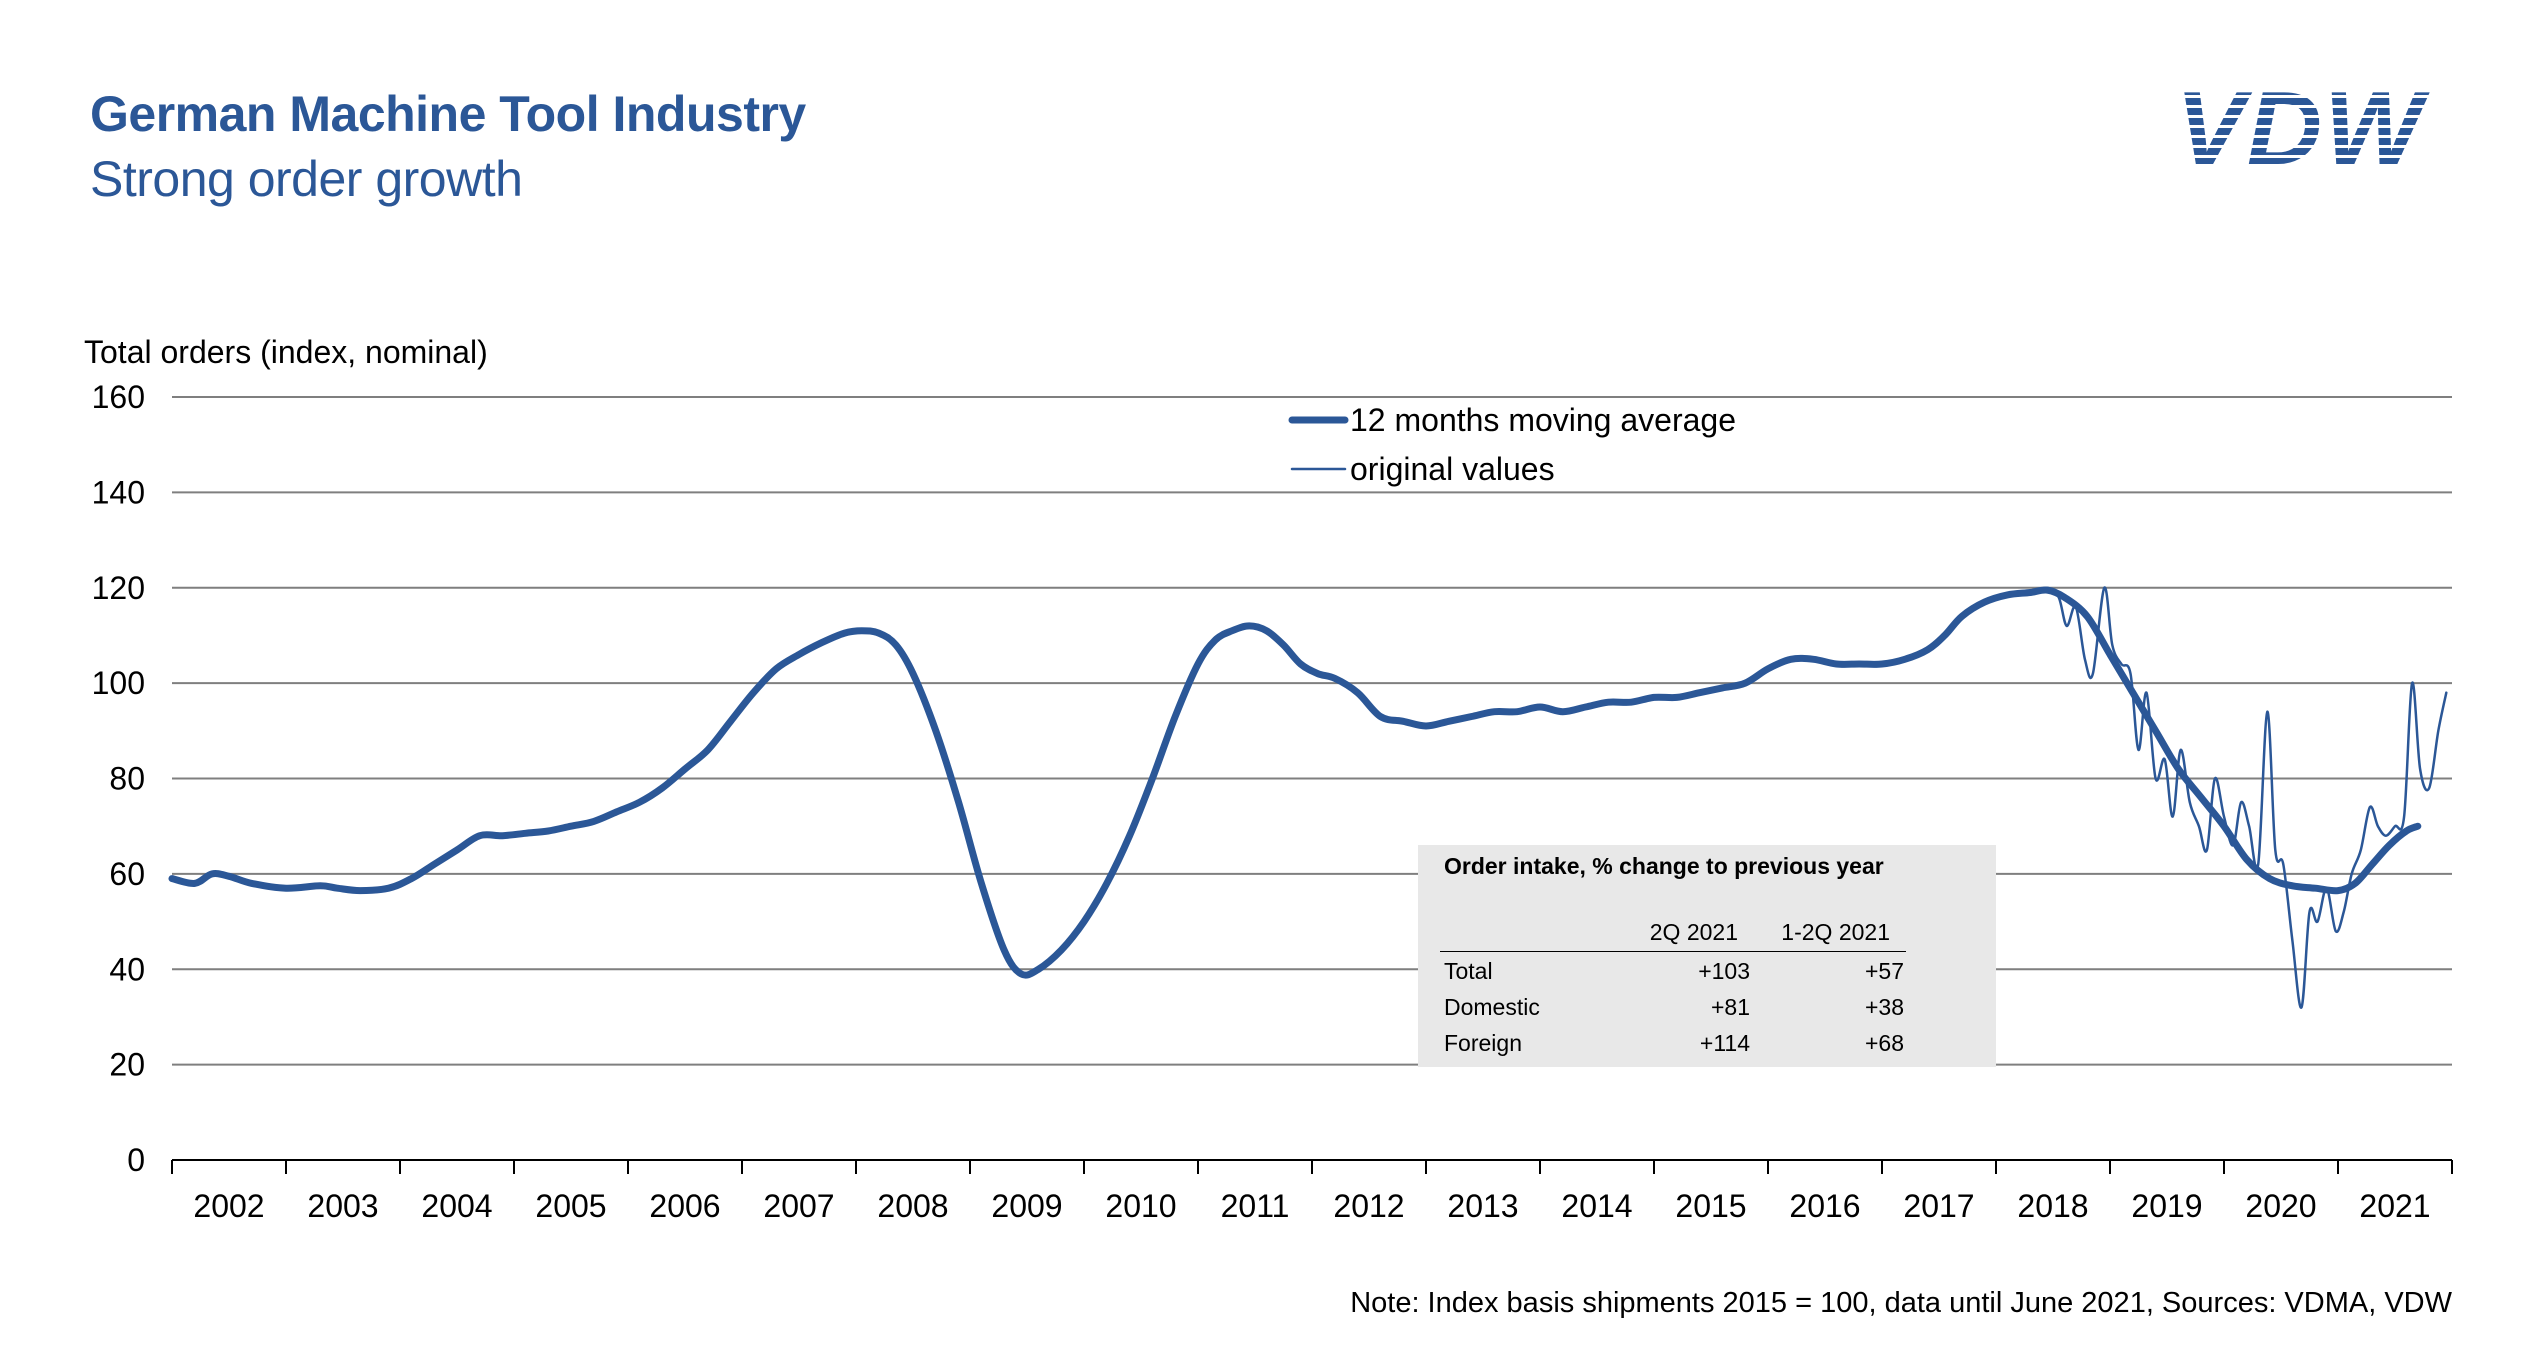  Describe the element at coordinates (1724, 971) in the screenshot. I see `row-value-2q: +103` at that location.